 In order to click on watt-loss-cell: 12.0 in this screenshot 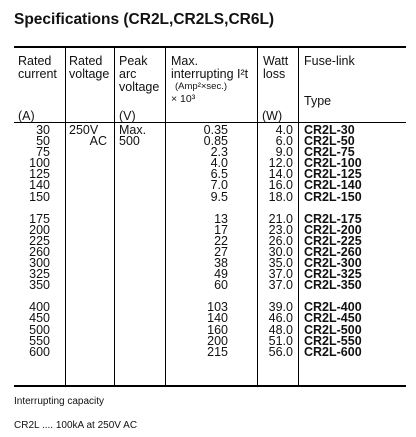, I will do `click(280, 163)`.